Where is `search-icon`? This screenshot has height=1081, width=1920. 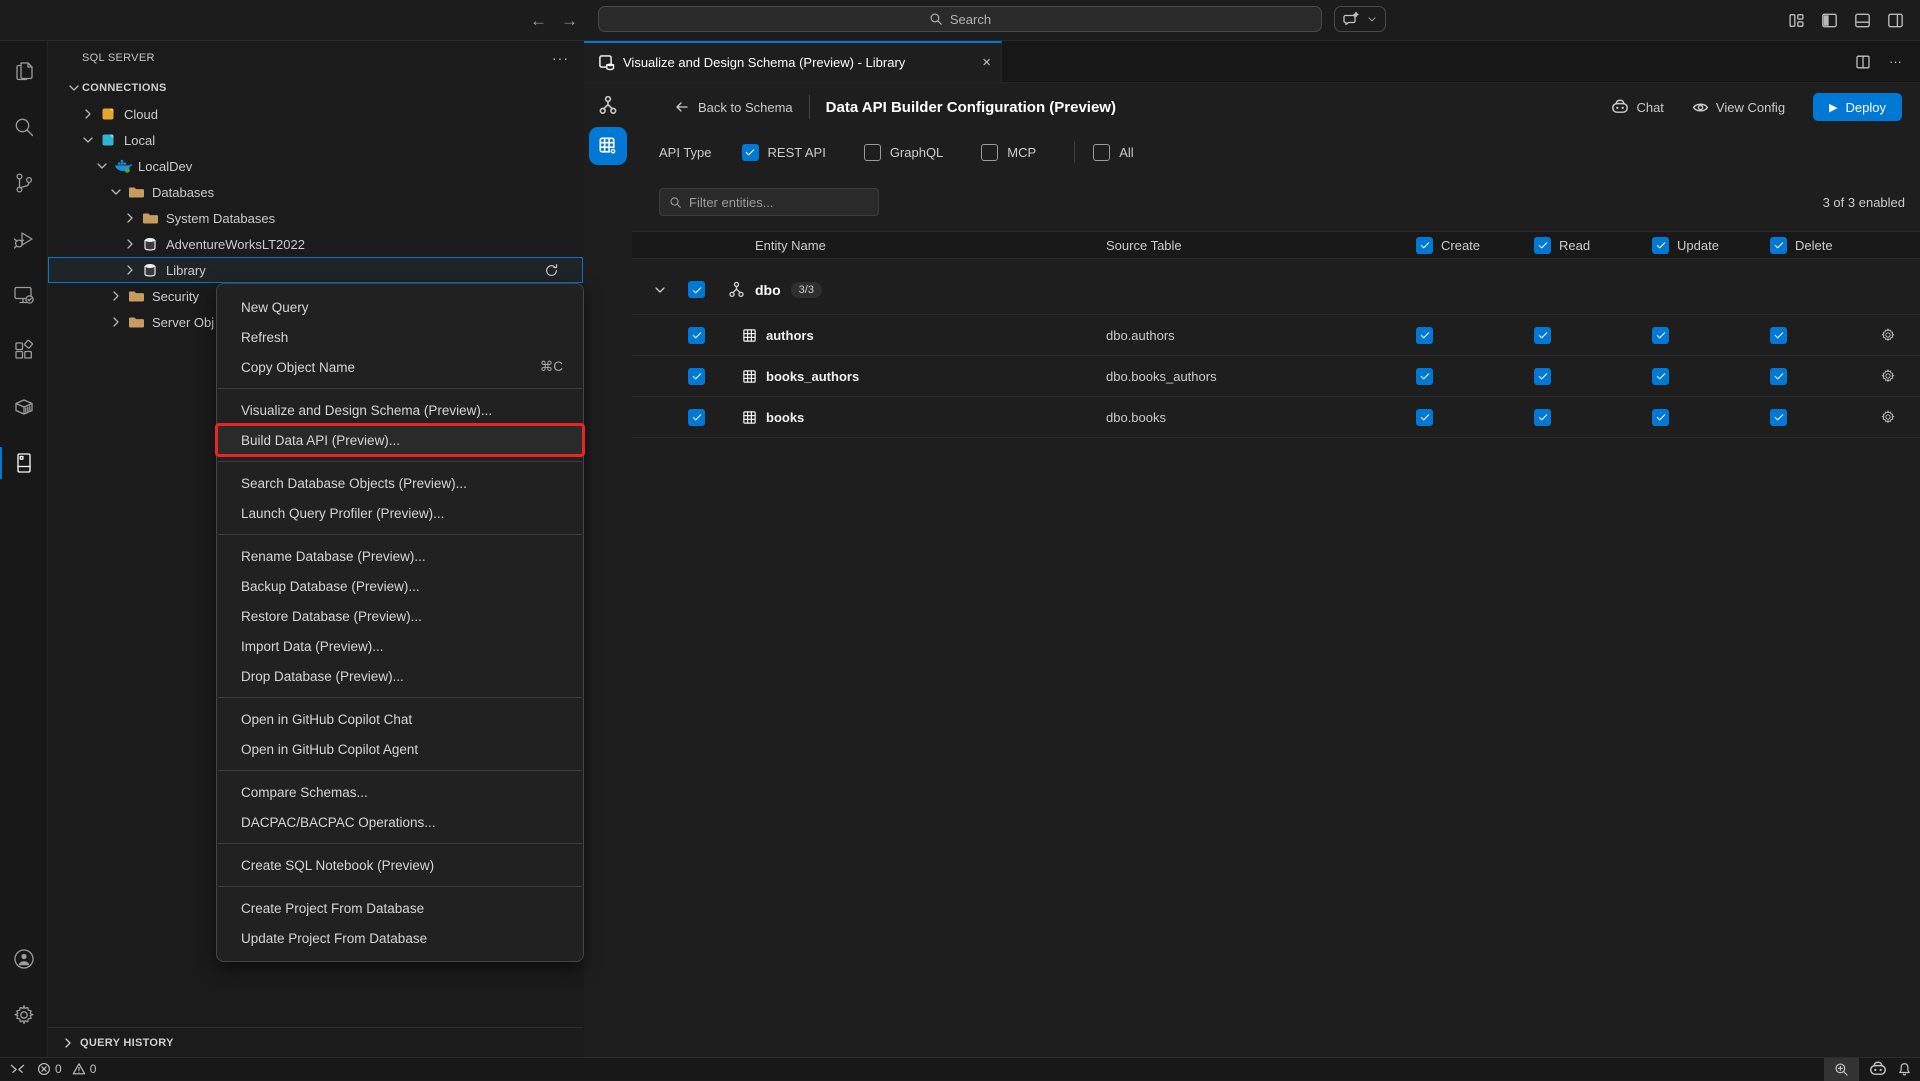 search-icon is located at coordinates (24, 127).